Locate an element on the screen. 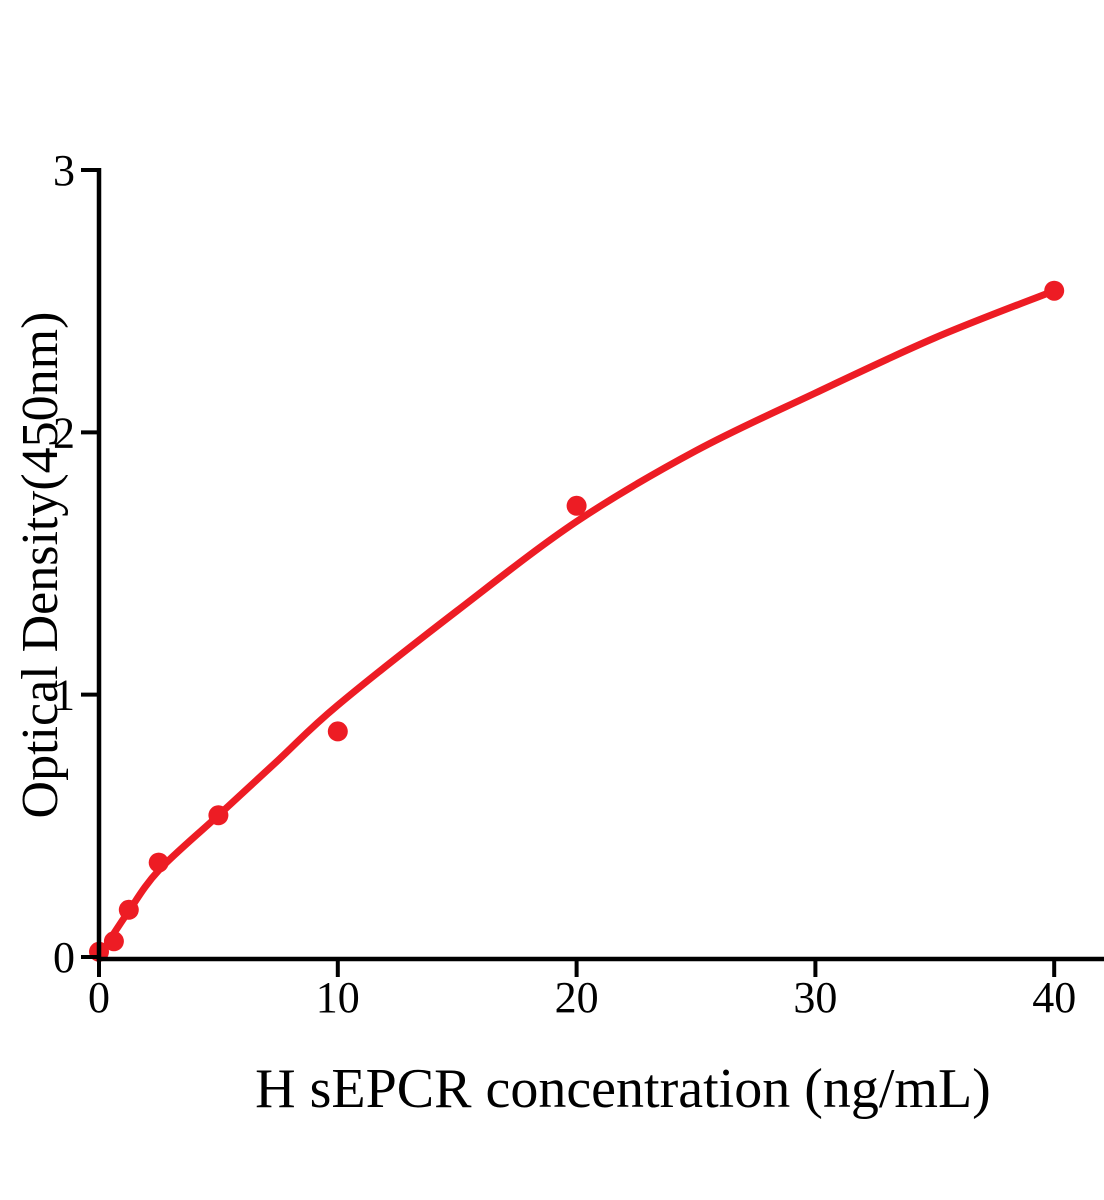  x-tick-label: 10 is located at coordinates (338, 997).